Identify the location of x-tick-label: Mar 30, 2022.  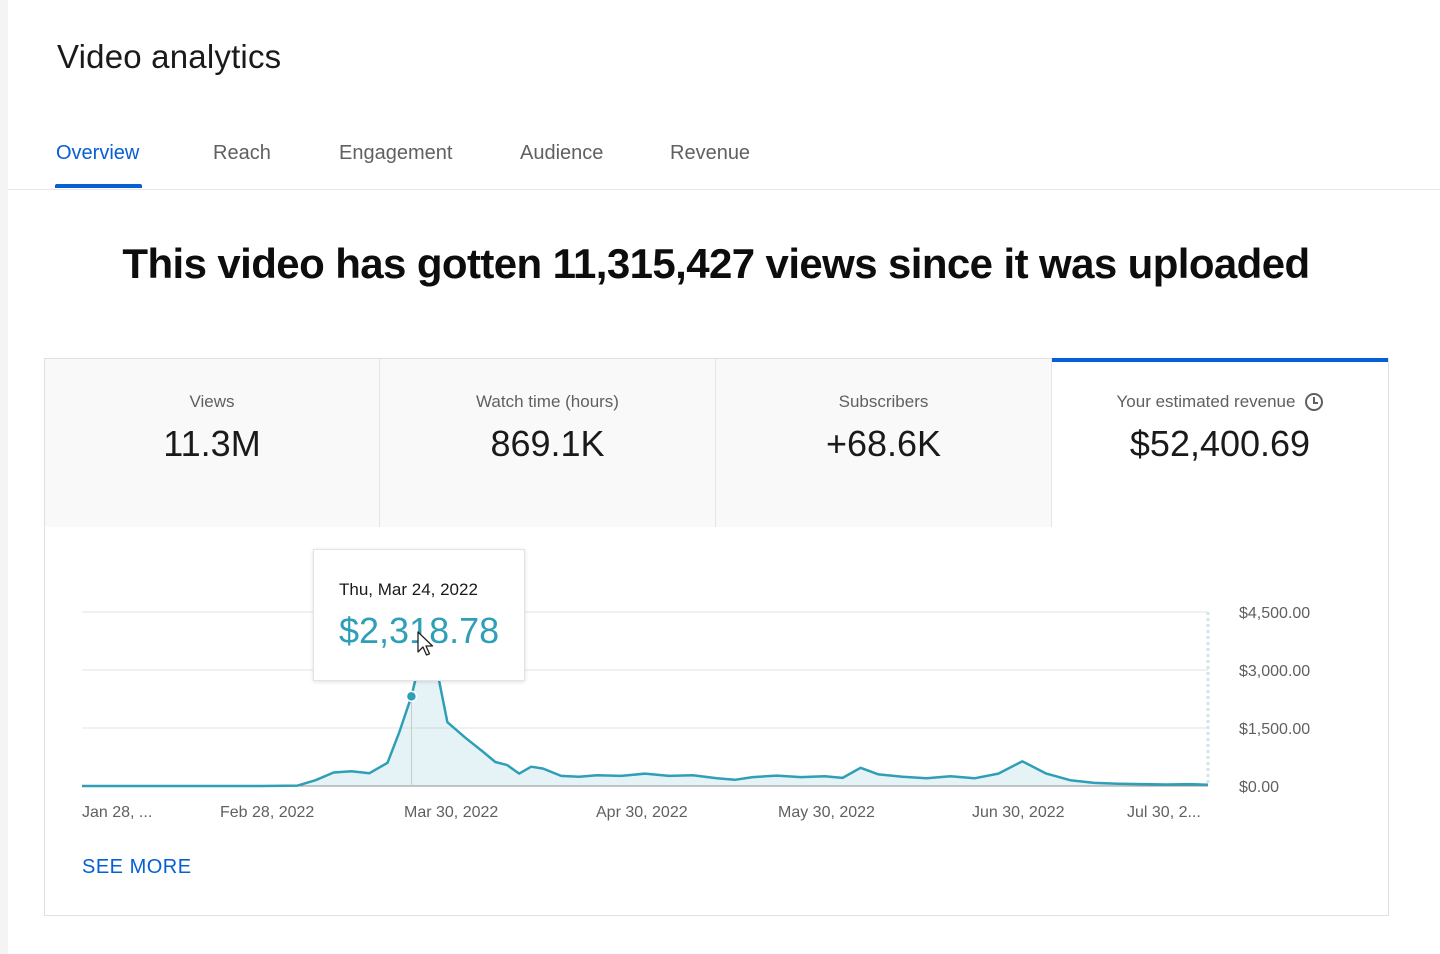
(451, 812).